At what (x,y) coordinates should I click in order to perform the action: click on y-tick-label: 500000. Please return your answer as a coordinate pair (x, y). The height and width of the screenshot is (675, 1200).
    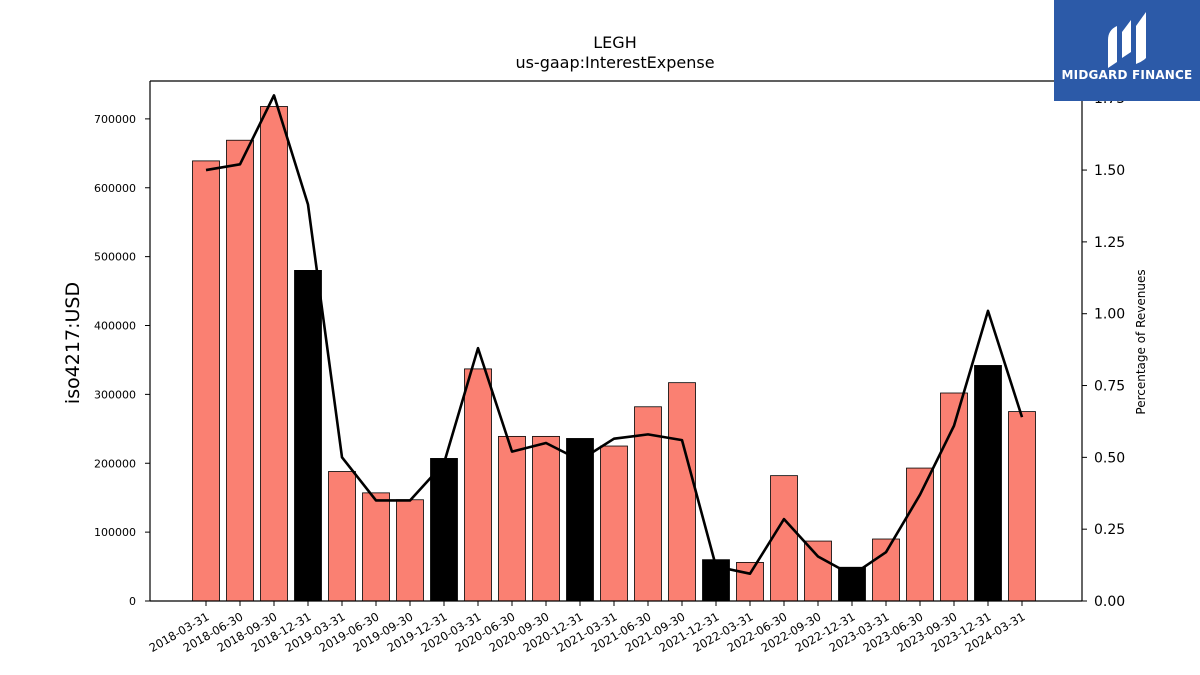
    Looking at the image, I should click on (115, 257).